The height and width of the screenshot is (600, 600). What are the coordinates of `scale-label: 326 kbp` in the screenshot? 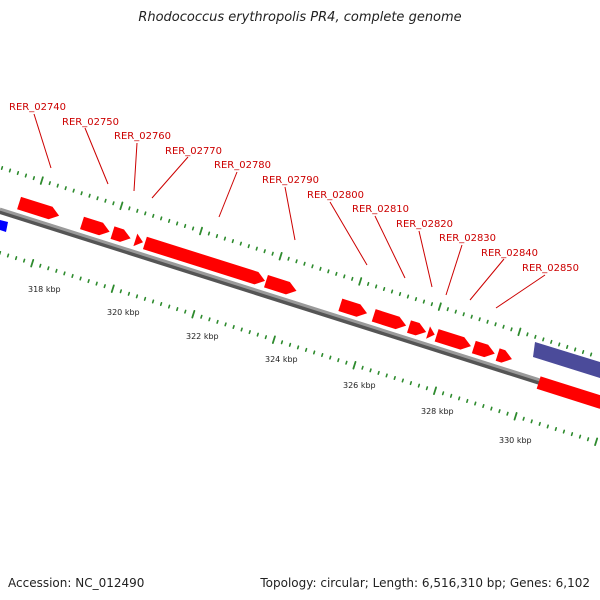 It's located at (359, 385).